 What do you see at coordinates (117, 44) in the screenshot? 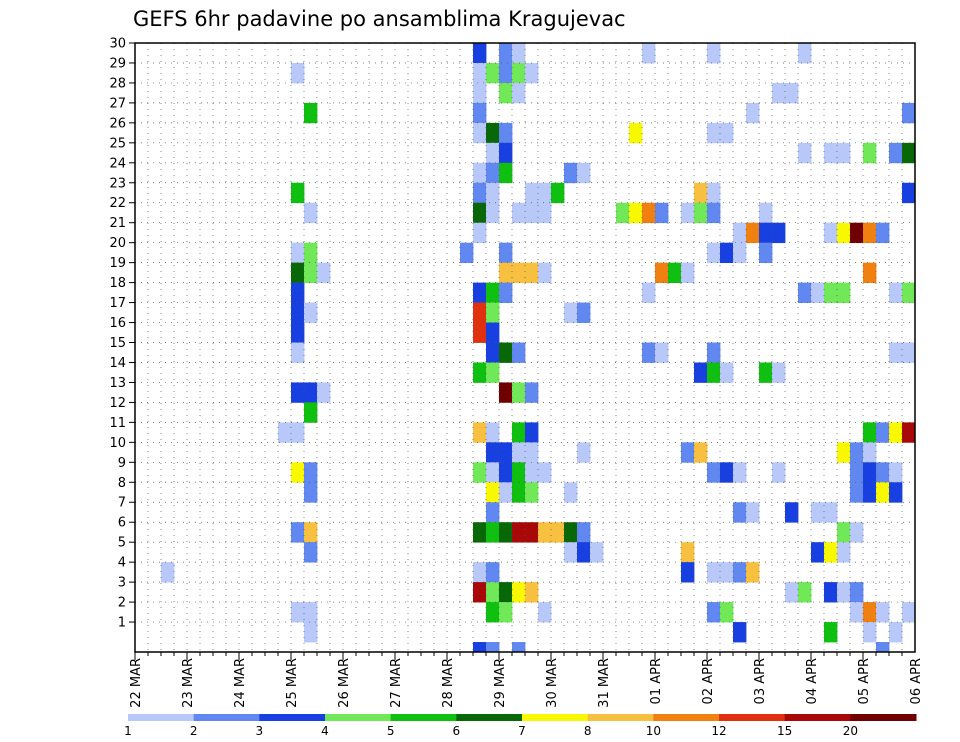
I see `y-tick-label: 30` at bounding box center [117, 44].